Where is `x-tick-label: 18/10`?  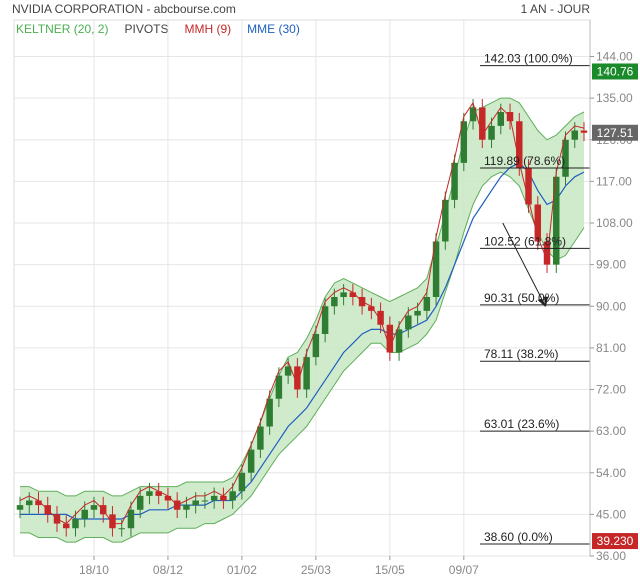 x-tick-label: 18/10 is located at coordinates (94, 570).